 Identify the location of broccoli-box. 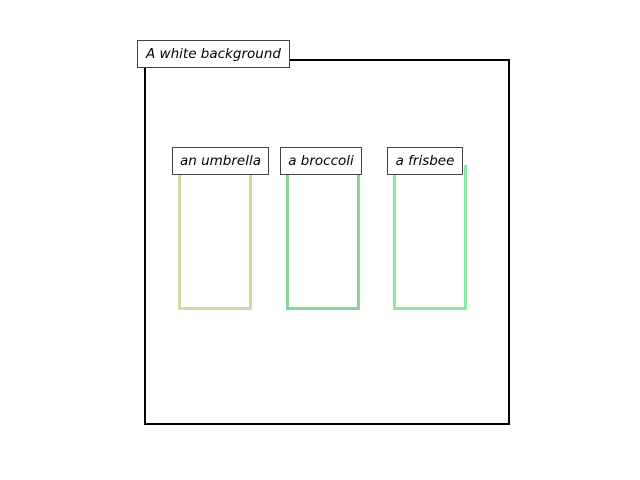
(323, 237).